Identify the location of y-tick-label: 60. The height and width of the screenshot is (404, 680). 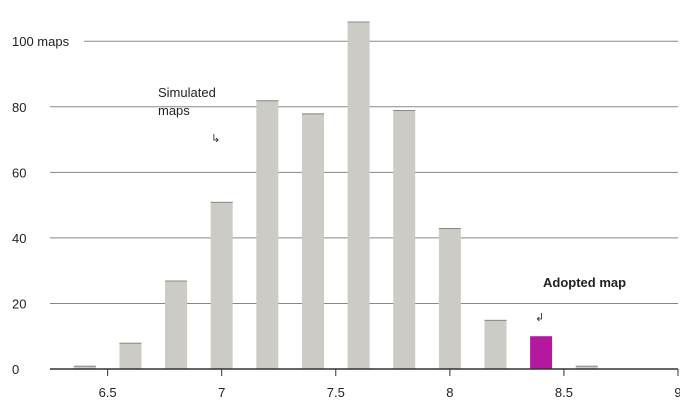
(19, 172).